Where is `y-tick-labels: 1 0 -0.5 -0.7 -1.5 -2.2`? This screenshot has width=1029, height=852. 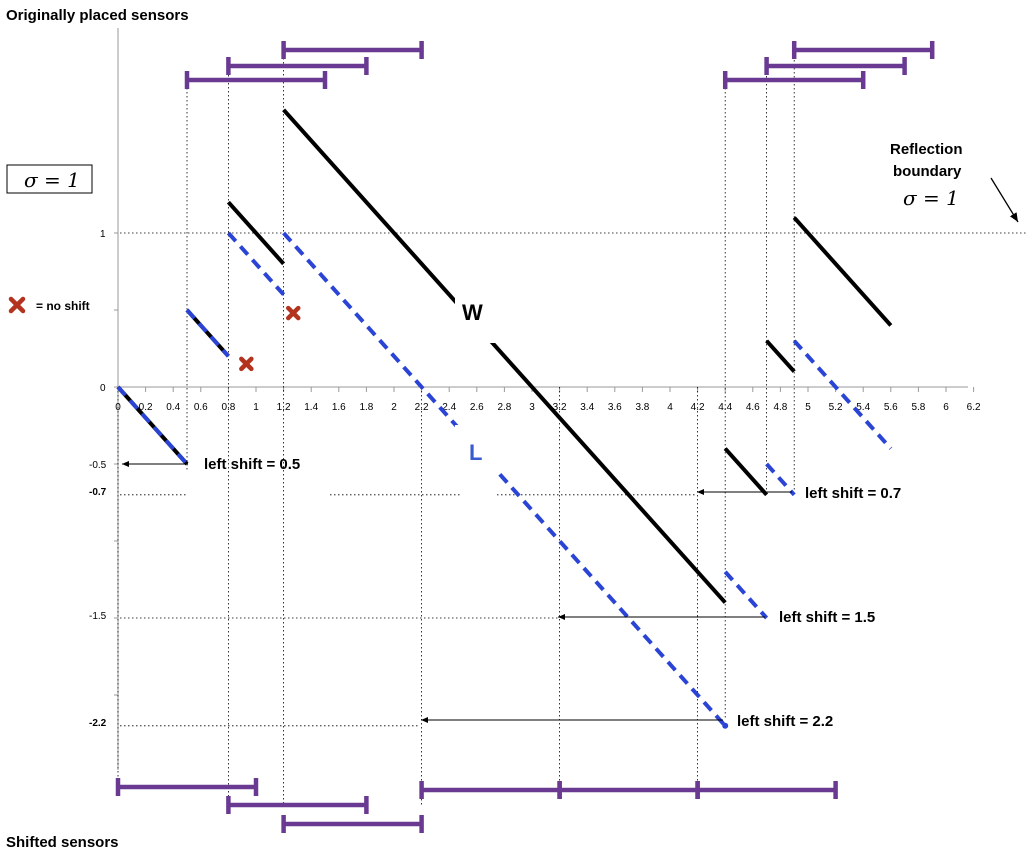 y-tick-labels: 1 0 -0.5 -0.7 -1.5 -2.2 is located at coordinates (98, 479).